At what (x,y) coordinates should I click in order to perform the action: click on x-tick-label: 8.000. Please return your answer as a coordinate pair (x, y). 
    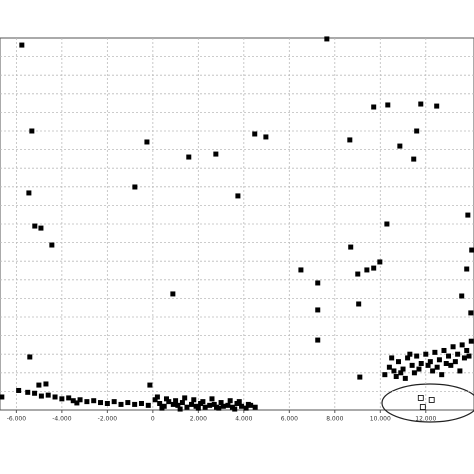
    Looking at the image, I should click on (334, 419).